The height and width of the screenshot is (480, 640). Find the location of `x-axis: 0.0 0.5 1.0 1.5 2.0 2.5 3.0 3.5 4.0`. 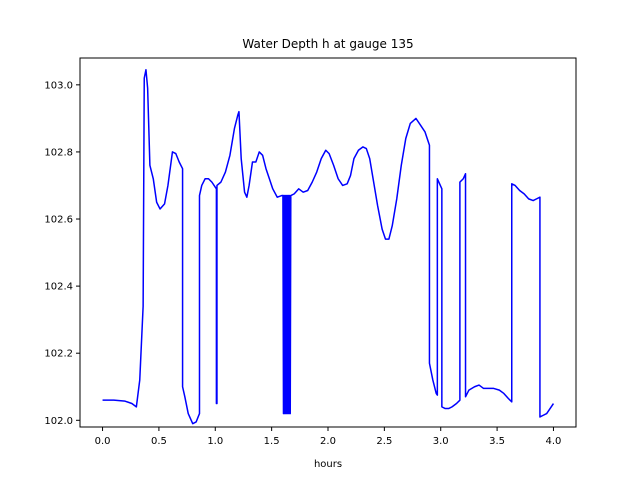

x-axis: 0.0 0.5 1.0 1.5 2.0 2.5 3.0 3.5 4.0 is located at coordinates (328, 437).